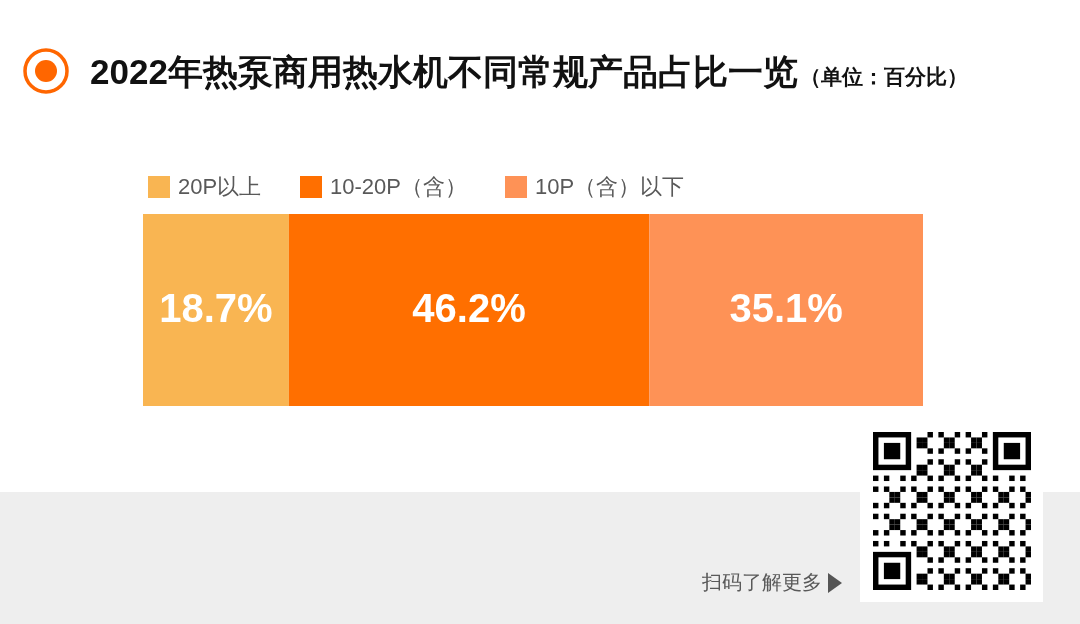 The width and height of the screenshot is (1080, 624). Describe the element at coordinates (469, 308) in the screenshot. I see `data-label: 46.2%` at that location.